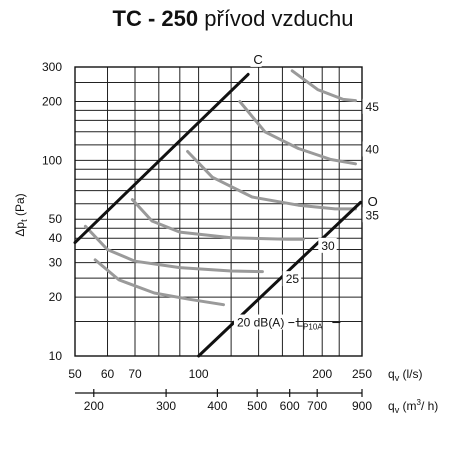 The width and height of the screenshot is (466, 460). Describe the element at coordinates (260, 323) in the screenshot. I see `annotation: 20 dB(A)` at that location.